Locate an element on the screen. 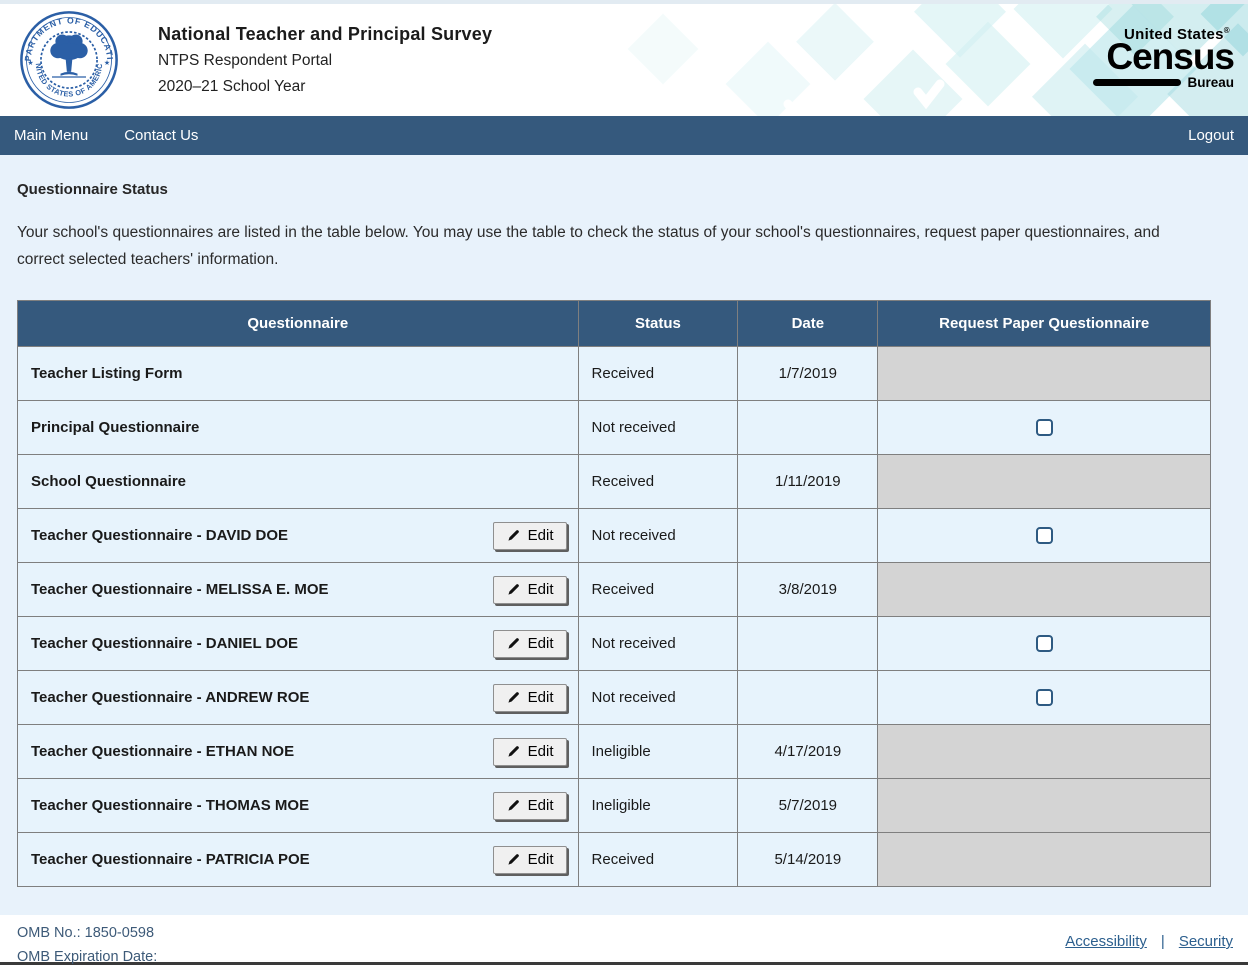  questionnaire-cell: Teacher Questionnaire - DANIEL DOE Edit is located at coordinates (298, 643).